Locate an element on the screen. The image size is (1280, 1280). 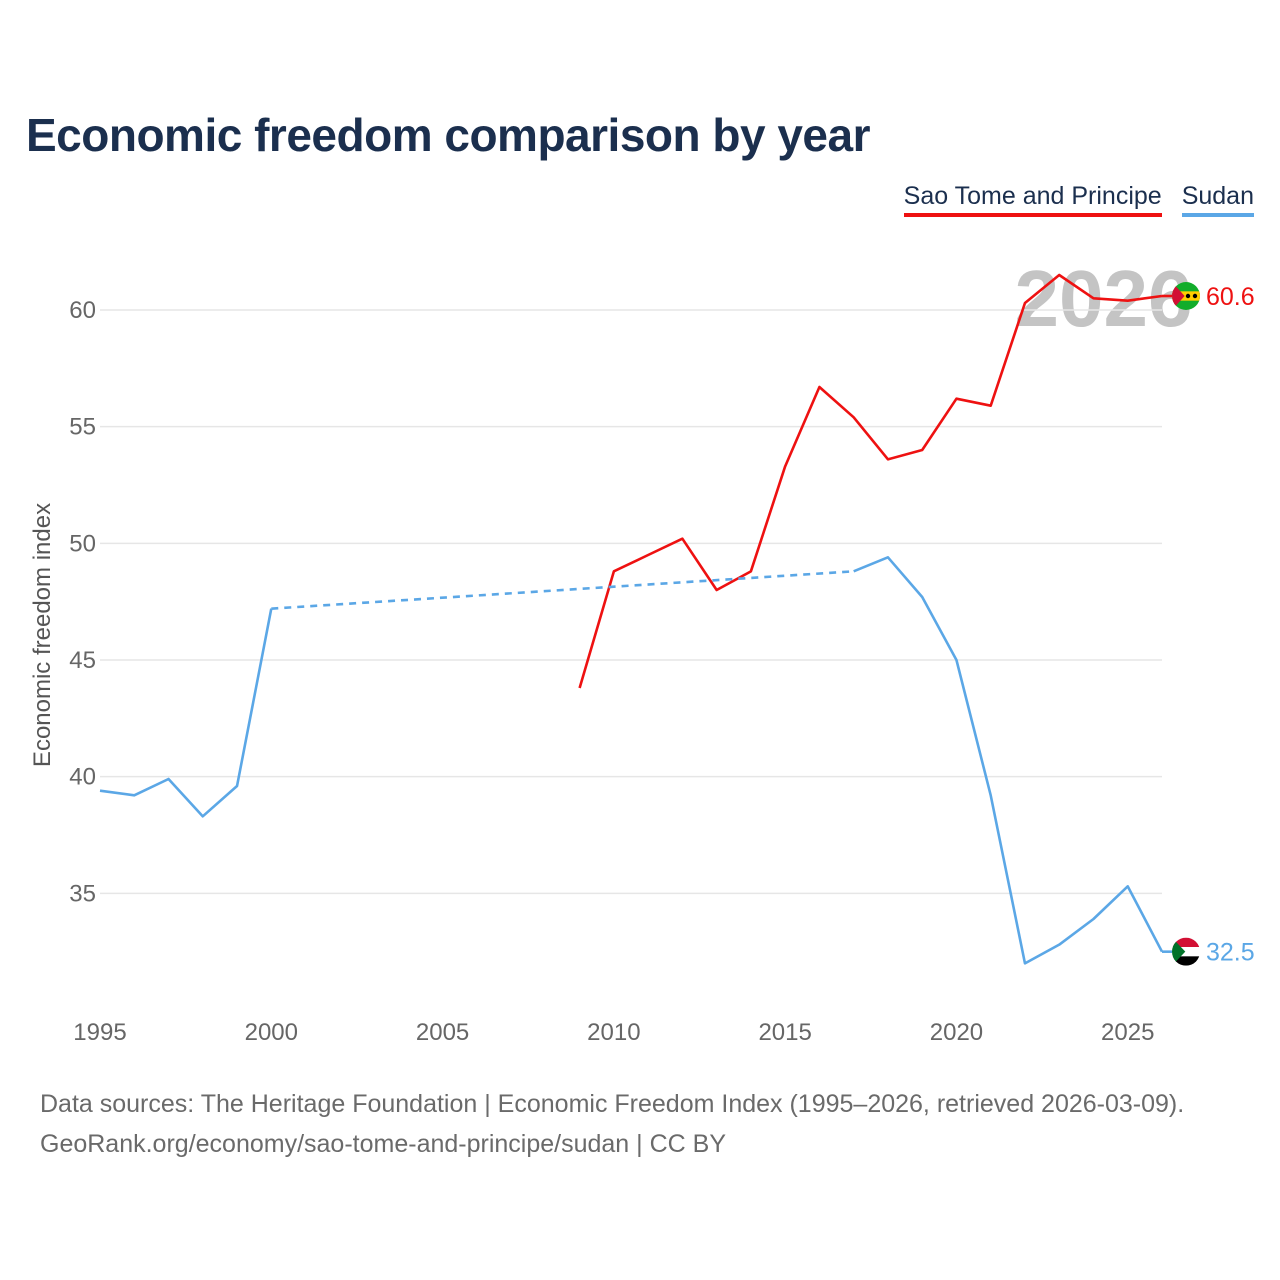
y-tick-label: 40 is located at coordinates (82, 777).